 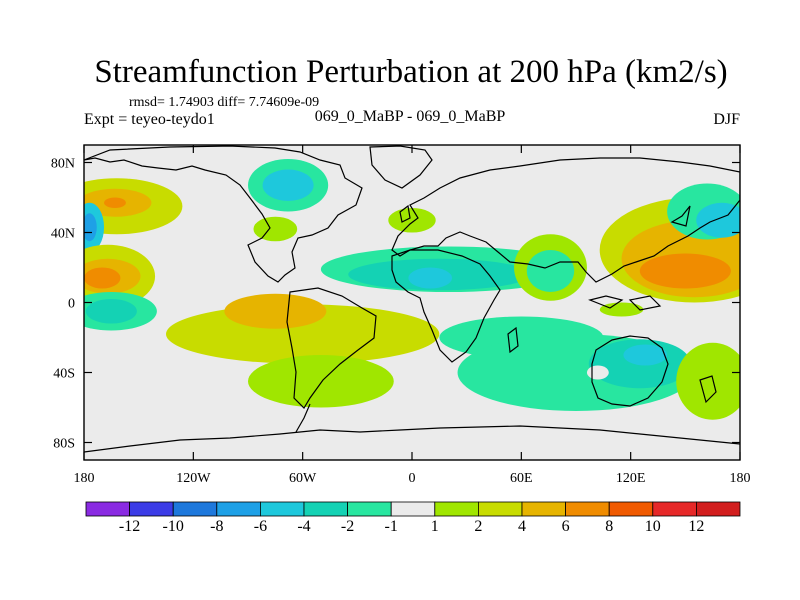 What do you see at coordinates (347, 526) in the screenshot?
I see `colorbar-label-5: -2` at bounding box center [347, 526].